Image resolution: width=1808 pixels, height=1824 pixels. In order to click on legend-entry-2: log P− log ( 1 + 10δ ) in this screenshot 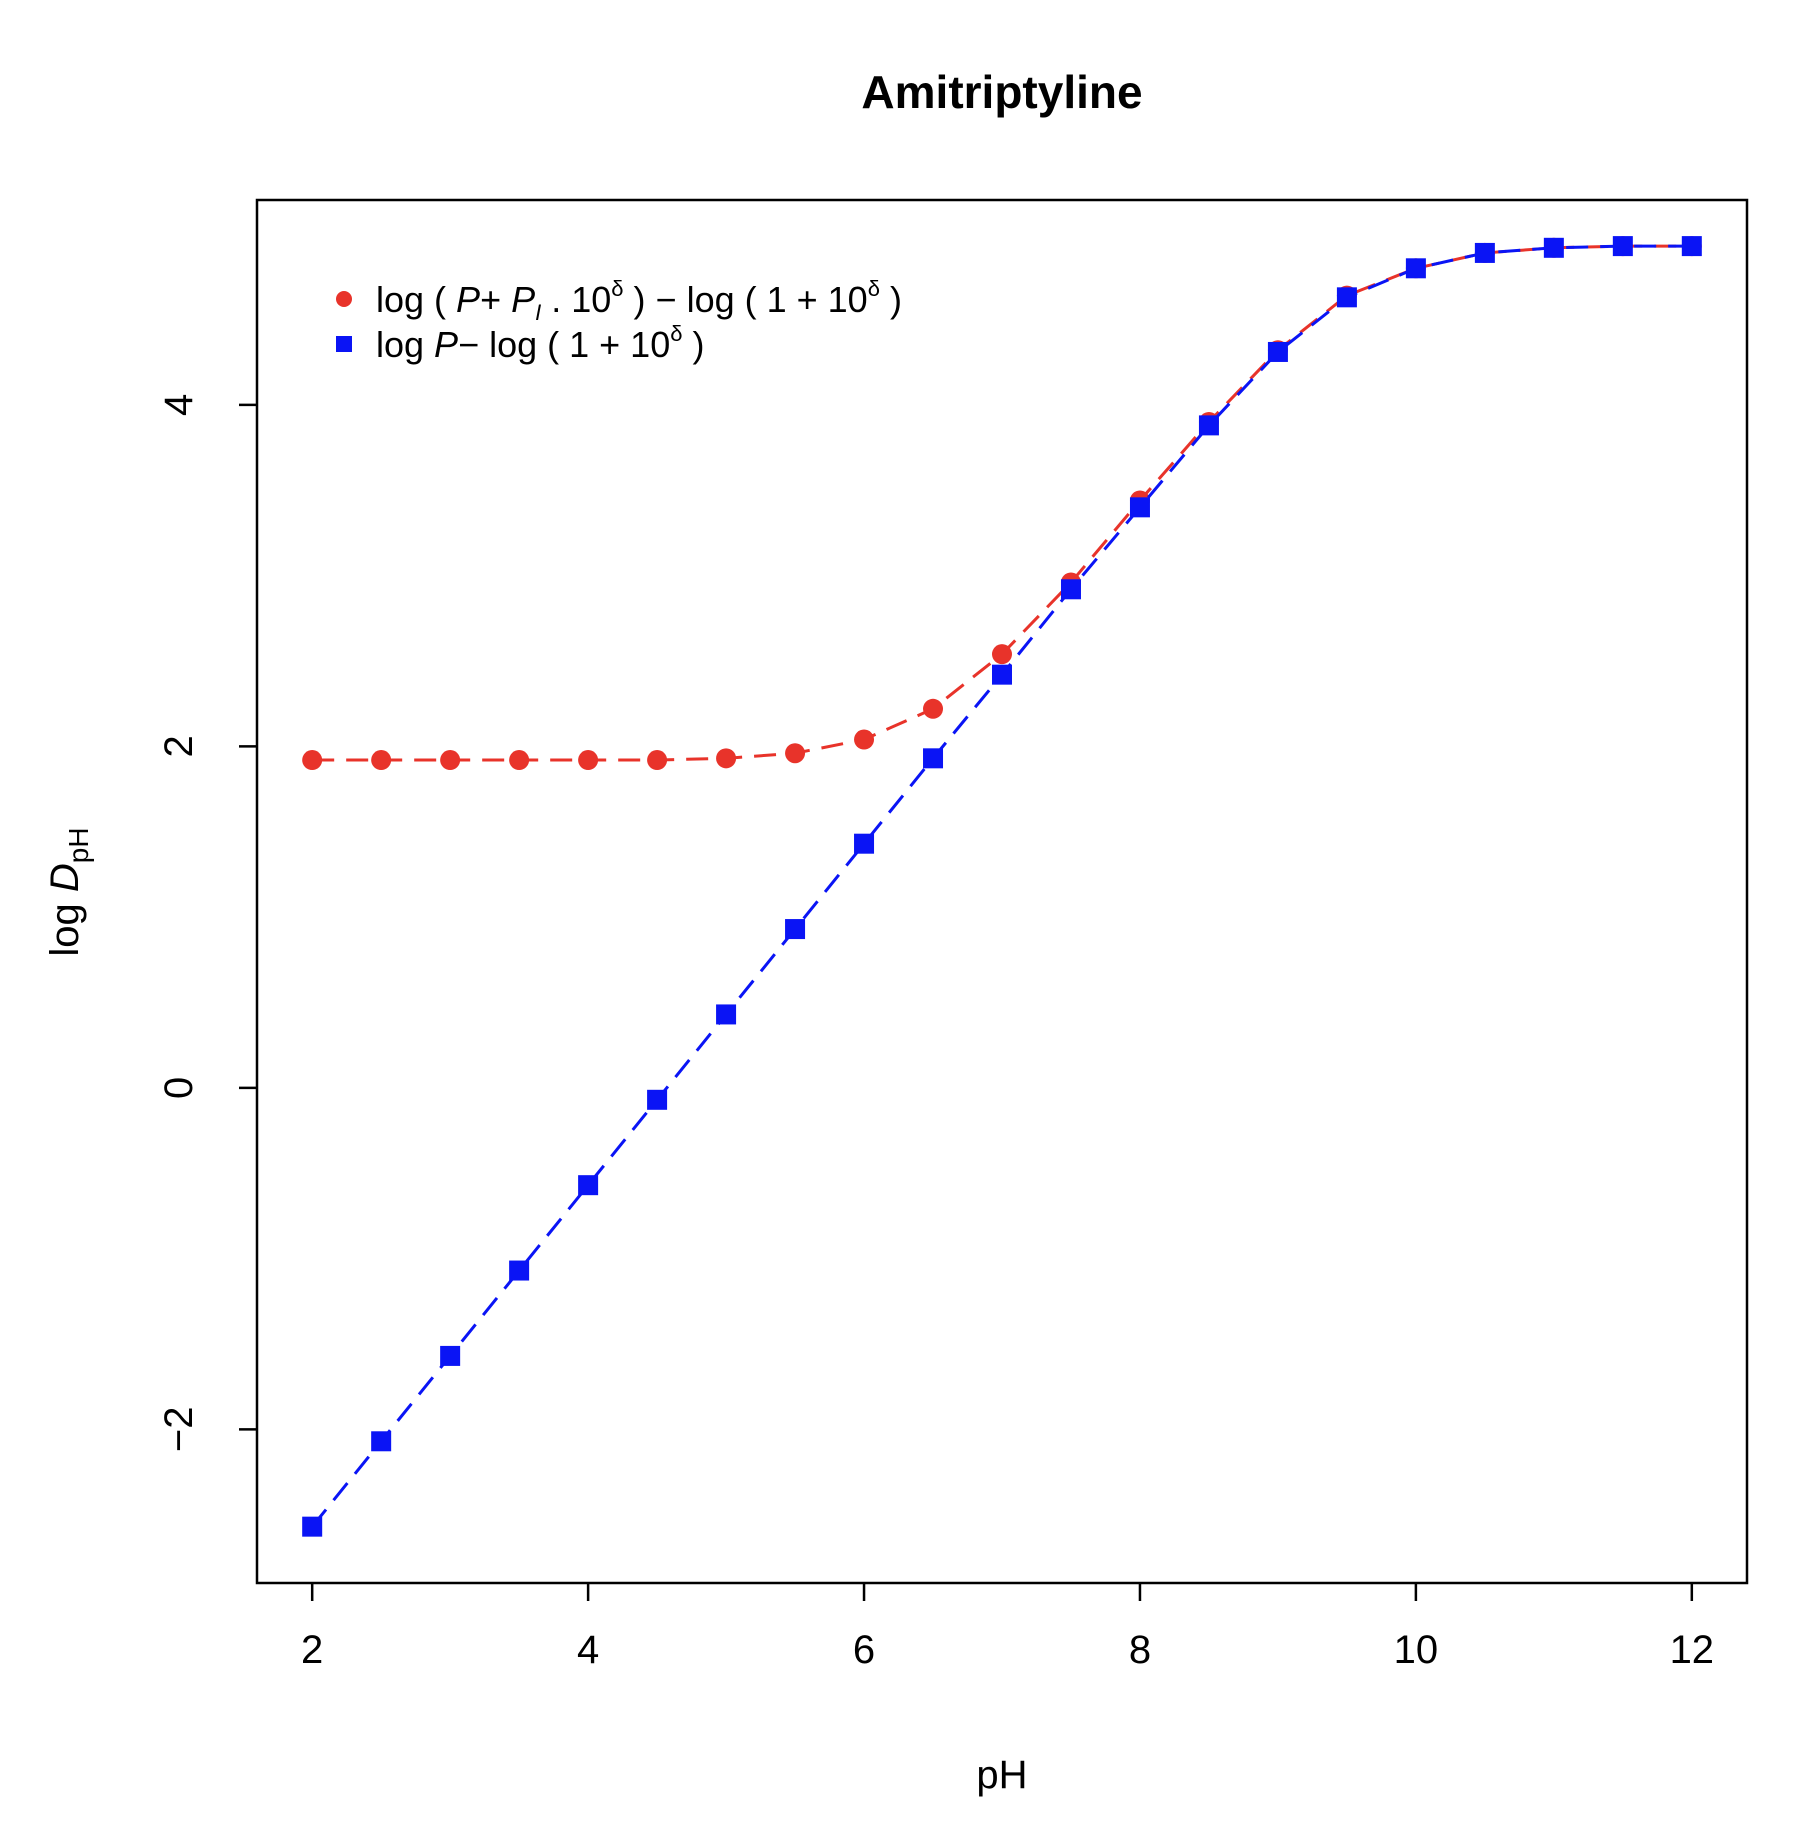, I will do `click(540, 343)`.